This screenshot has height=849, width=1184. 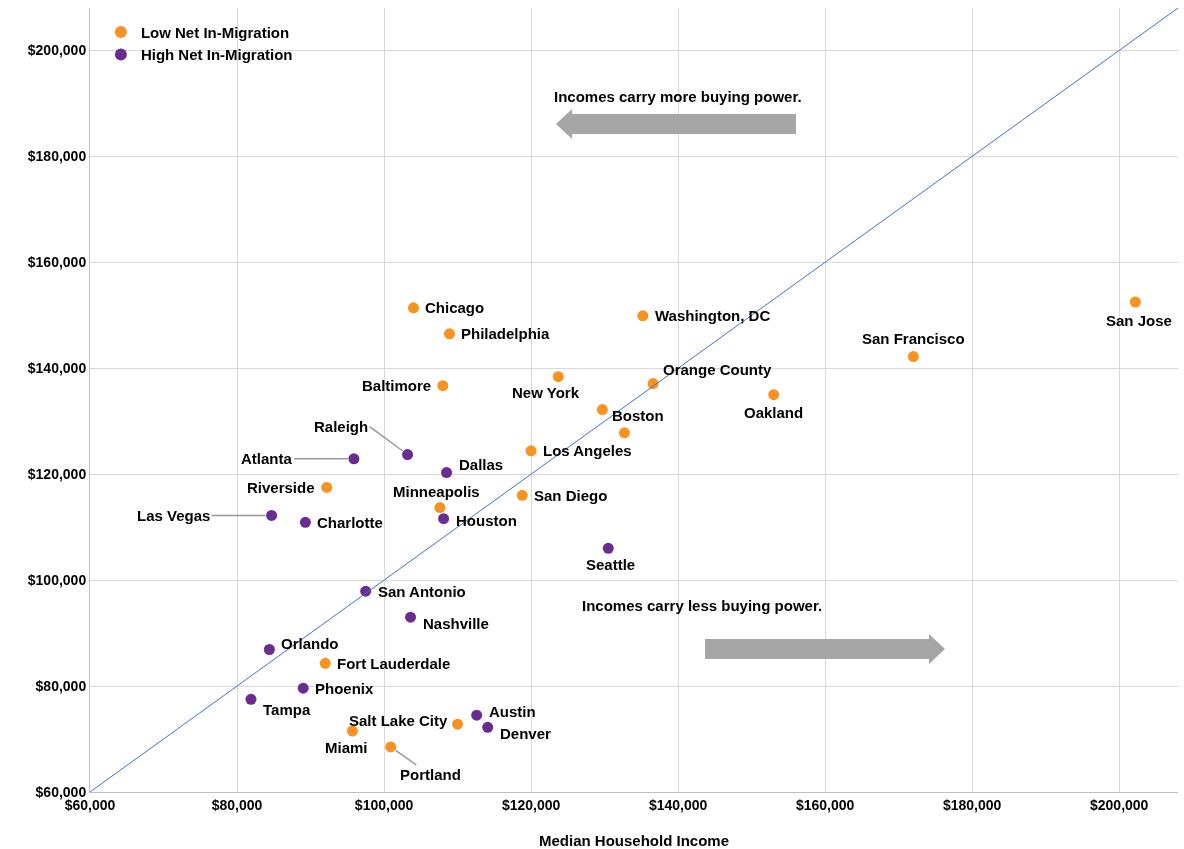 I want to click on x-tick-label: $140,000, so click(x=678, y=804).